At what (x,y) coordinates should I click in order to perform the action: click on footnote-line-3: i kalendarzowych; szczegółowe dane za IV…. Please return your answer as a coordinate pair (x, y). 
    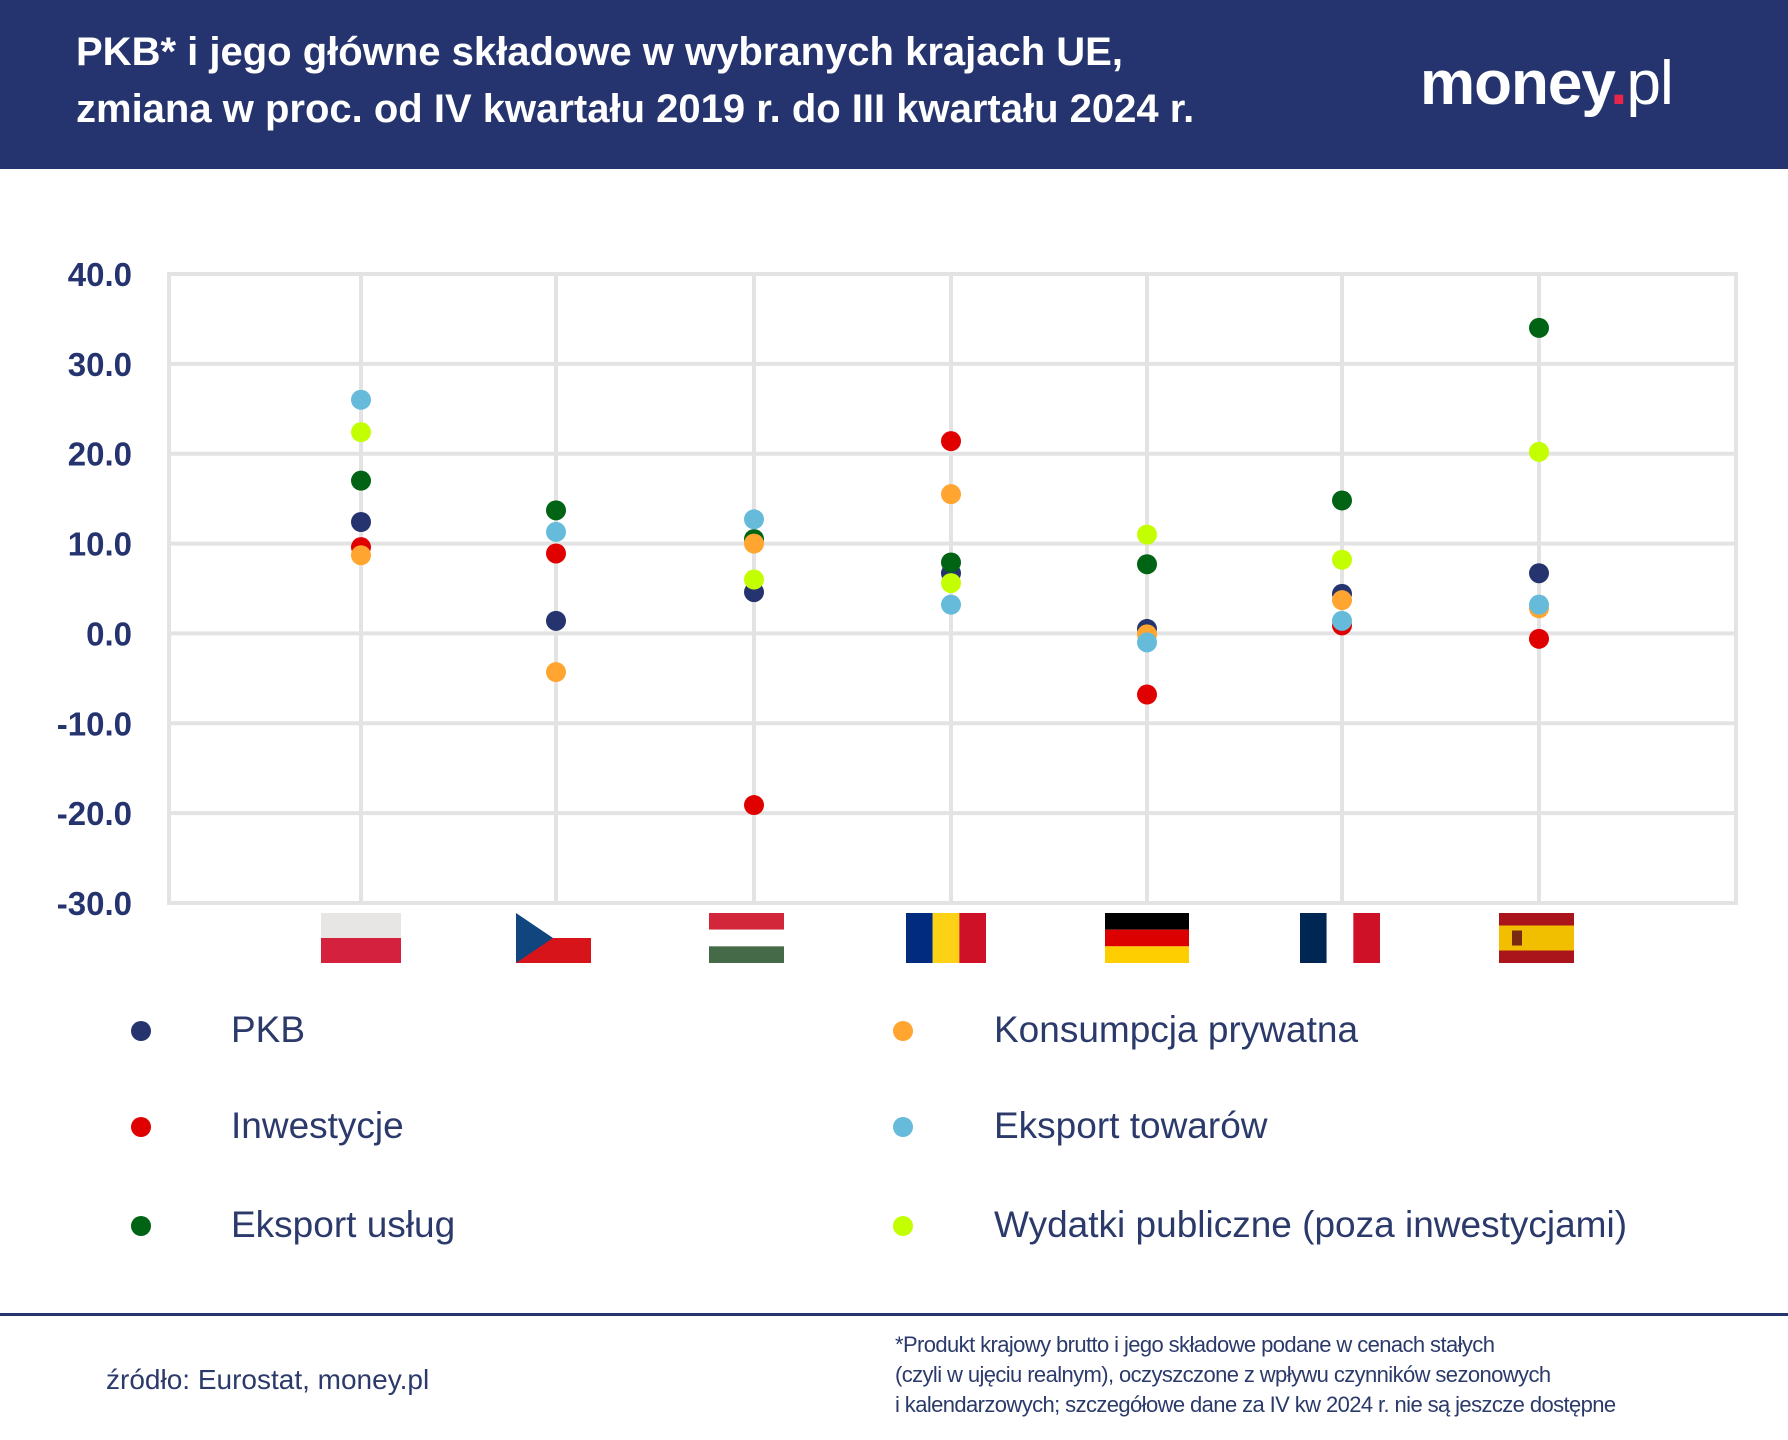
    Looking at the image, I should click on (1255, 1404).